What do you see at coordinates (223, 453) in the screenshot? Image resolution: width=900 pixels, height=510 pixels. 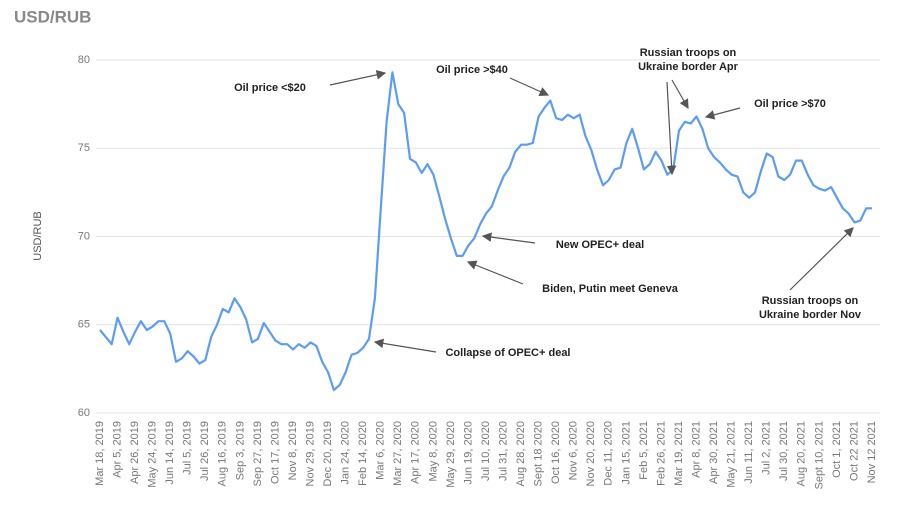 I see `x-tick-label: Aug 16, 2019` at bounding box center [223, 453].